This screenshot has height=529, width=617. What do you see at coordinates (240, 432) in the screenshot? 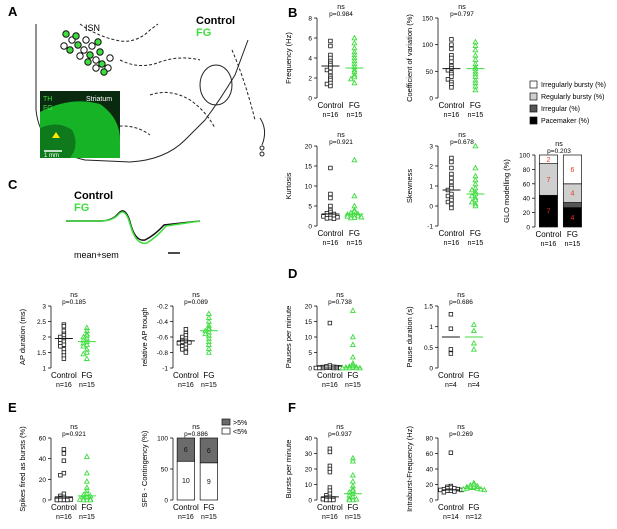
I see `sfb-legend-label: <5%` at bounding box center [240, 432].